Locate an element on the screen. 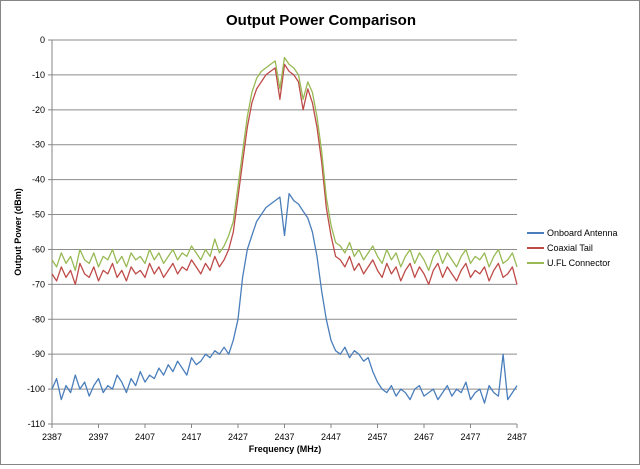 This screenshot has height=469, width=640. x-tick-label: 2387 is located at coordinates (52, 437).